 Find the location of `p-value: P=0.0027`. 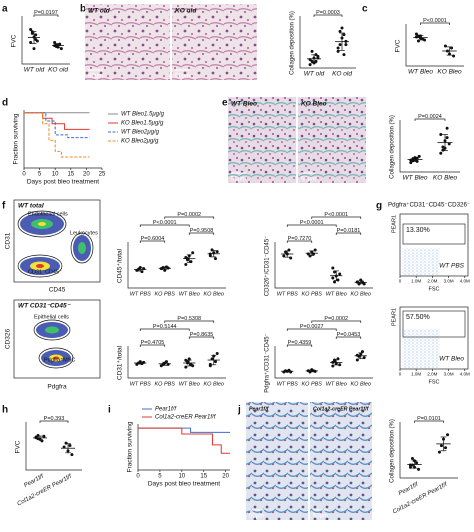

p-value: P=0.0027 is located at coordinates (312, 327).